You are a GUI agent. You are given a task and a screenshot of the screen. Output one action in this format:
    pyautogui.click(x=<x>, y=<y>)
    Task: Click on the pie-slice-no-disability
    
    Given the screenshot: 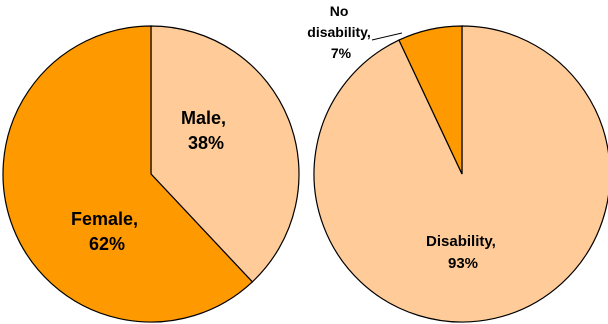 What is the action you would take?
    pyautogui.click(x=430, y=100)
    